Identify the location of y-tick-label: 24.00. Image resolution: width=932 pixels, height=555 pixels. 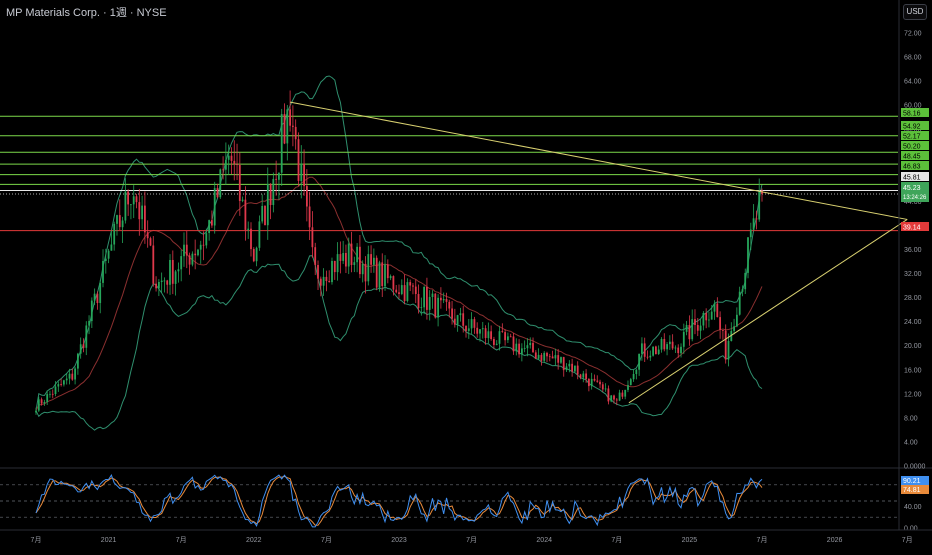
(913, 322).